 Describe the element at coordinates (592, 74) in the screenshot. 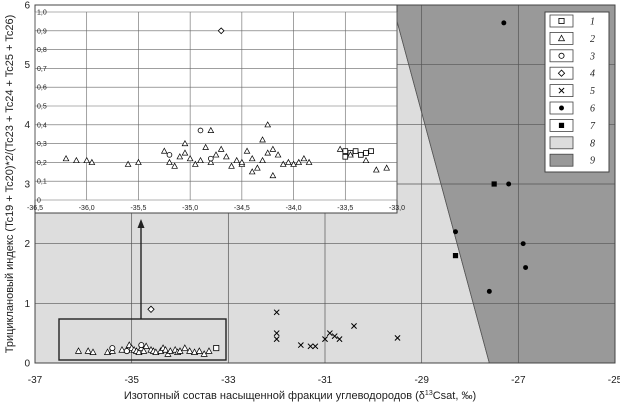

I see `legend-label: 4` at that location.